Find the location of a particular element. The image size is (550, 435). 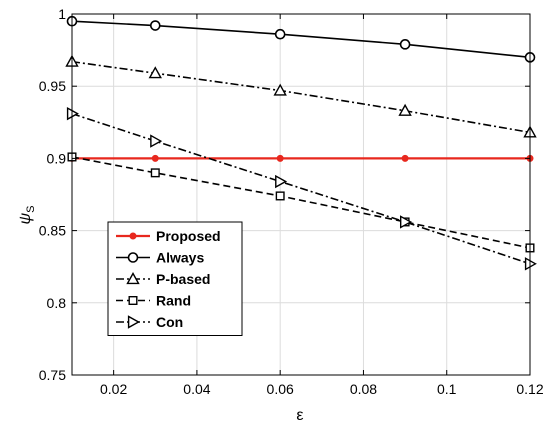

legend-label: Always is located at coordinates (180, 258).